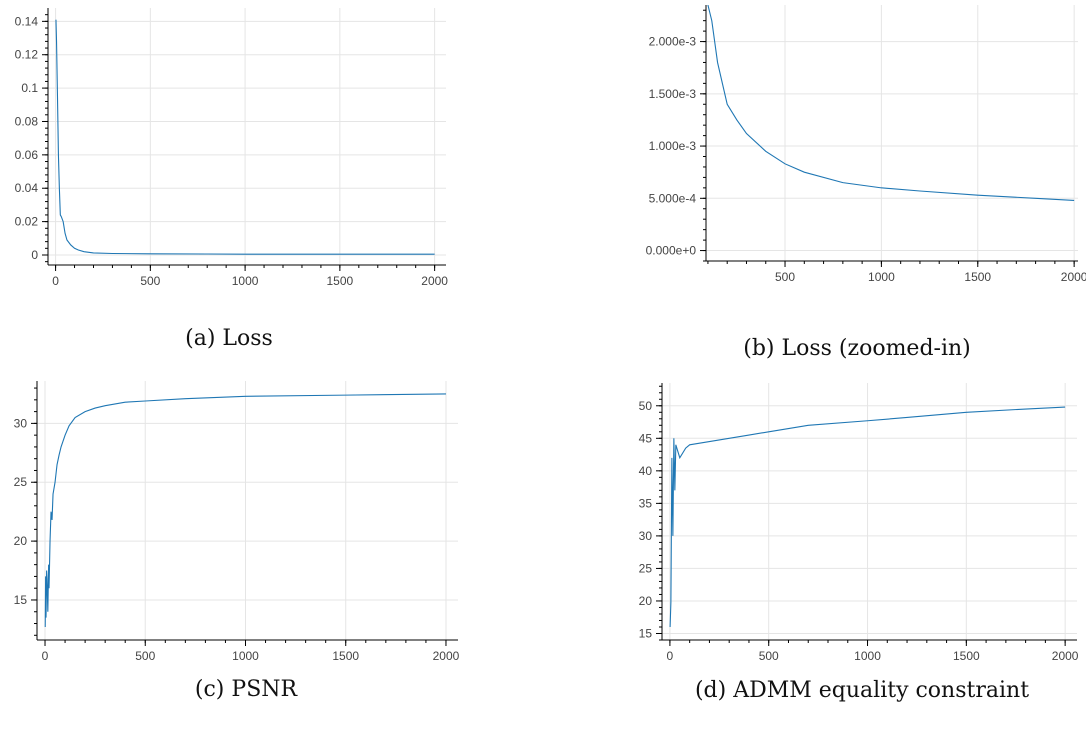  I want to click on y-tick-label: 0.1, so click(29, 88).